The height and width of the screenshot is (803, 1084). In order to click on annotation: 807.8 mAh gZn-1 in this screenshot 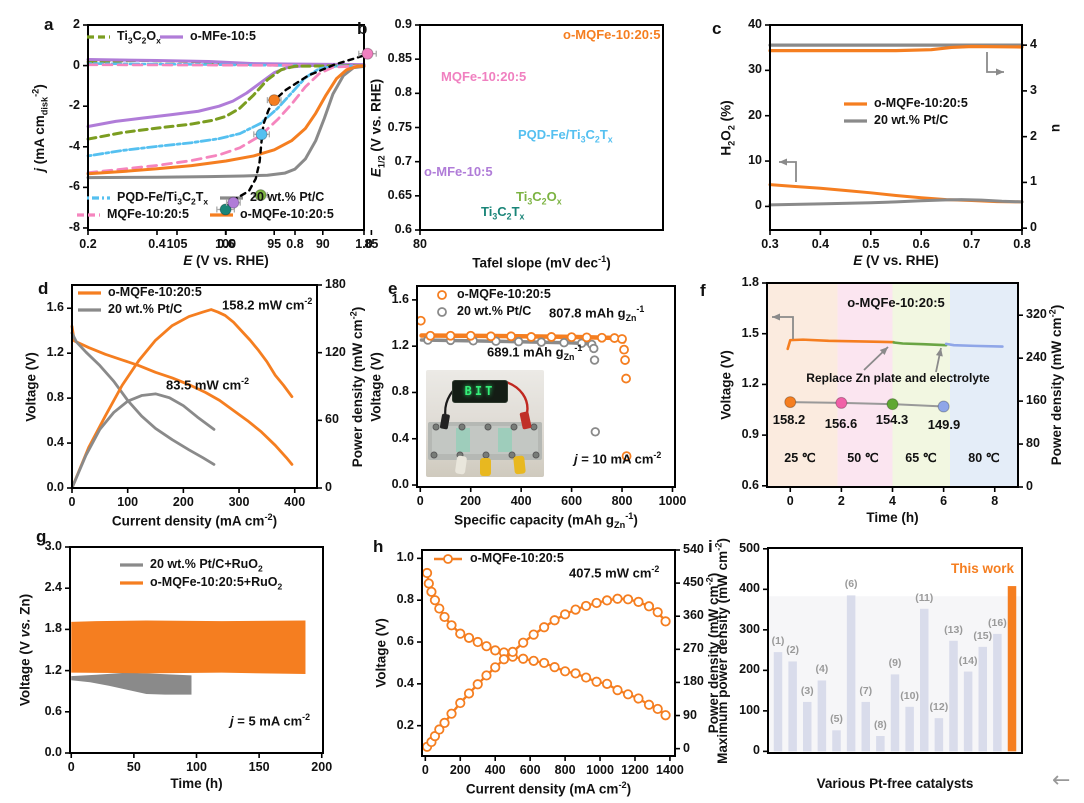, I will do `click(597, 313)`.